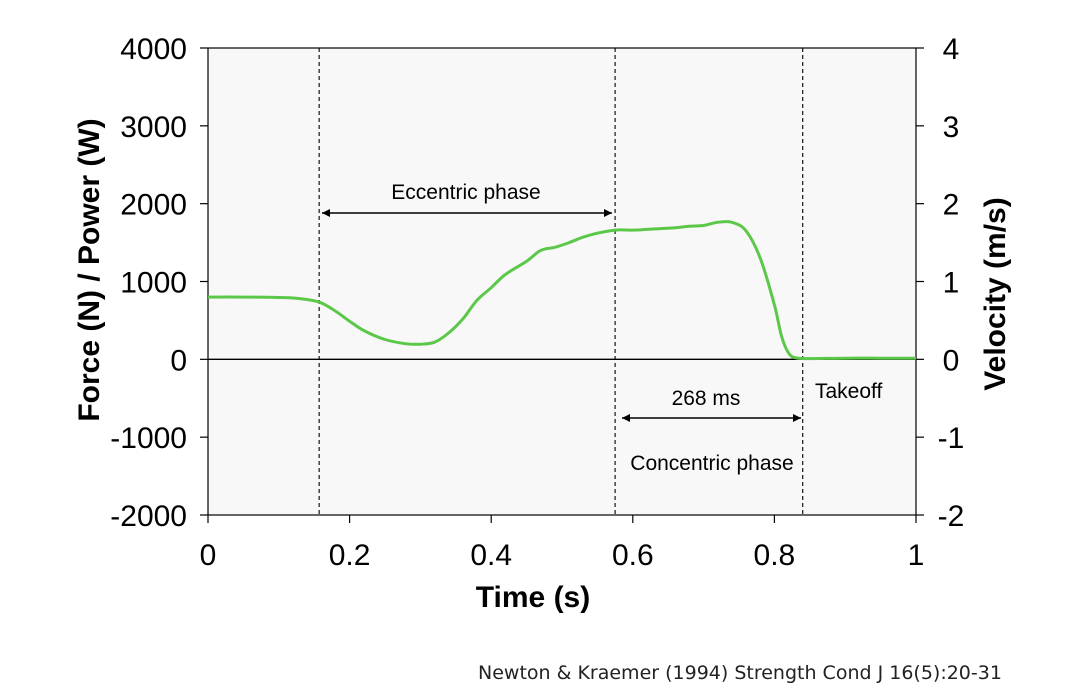  I want to click on left-tick-label: -2000, so click(148, 516).